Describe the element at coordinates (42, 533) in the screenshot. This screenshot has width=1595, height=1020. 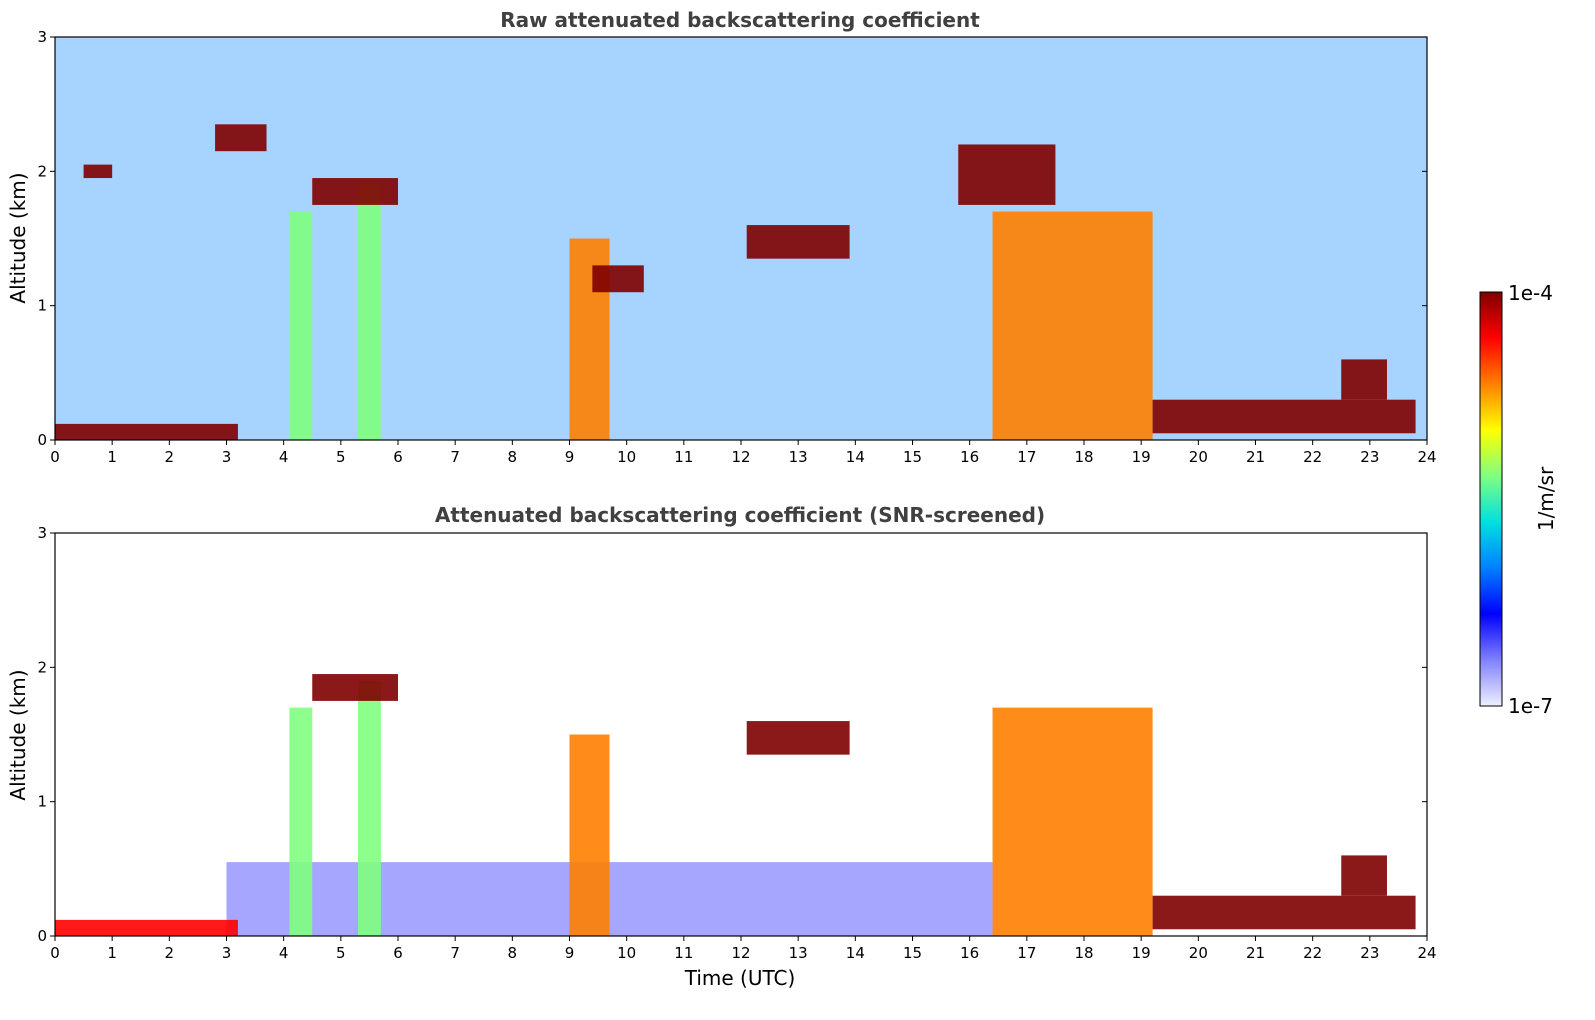
I see `screened-y-tick-label: 3` at that location.